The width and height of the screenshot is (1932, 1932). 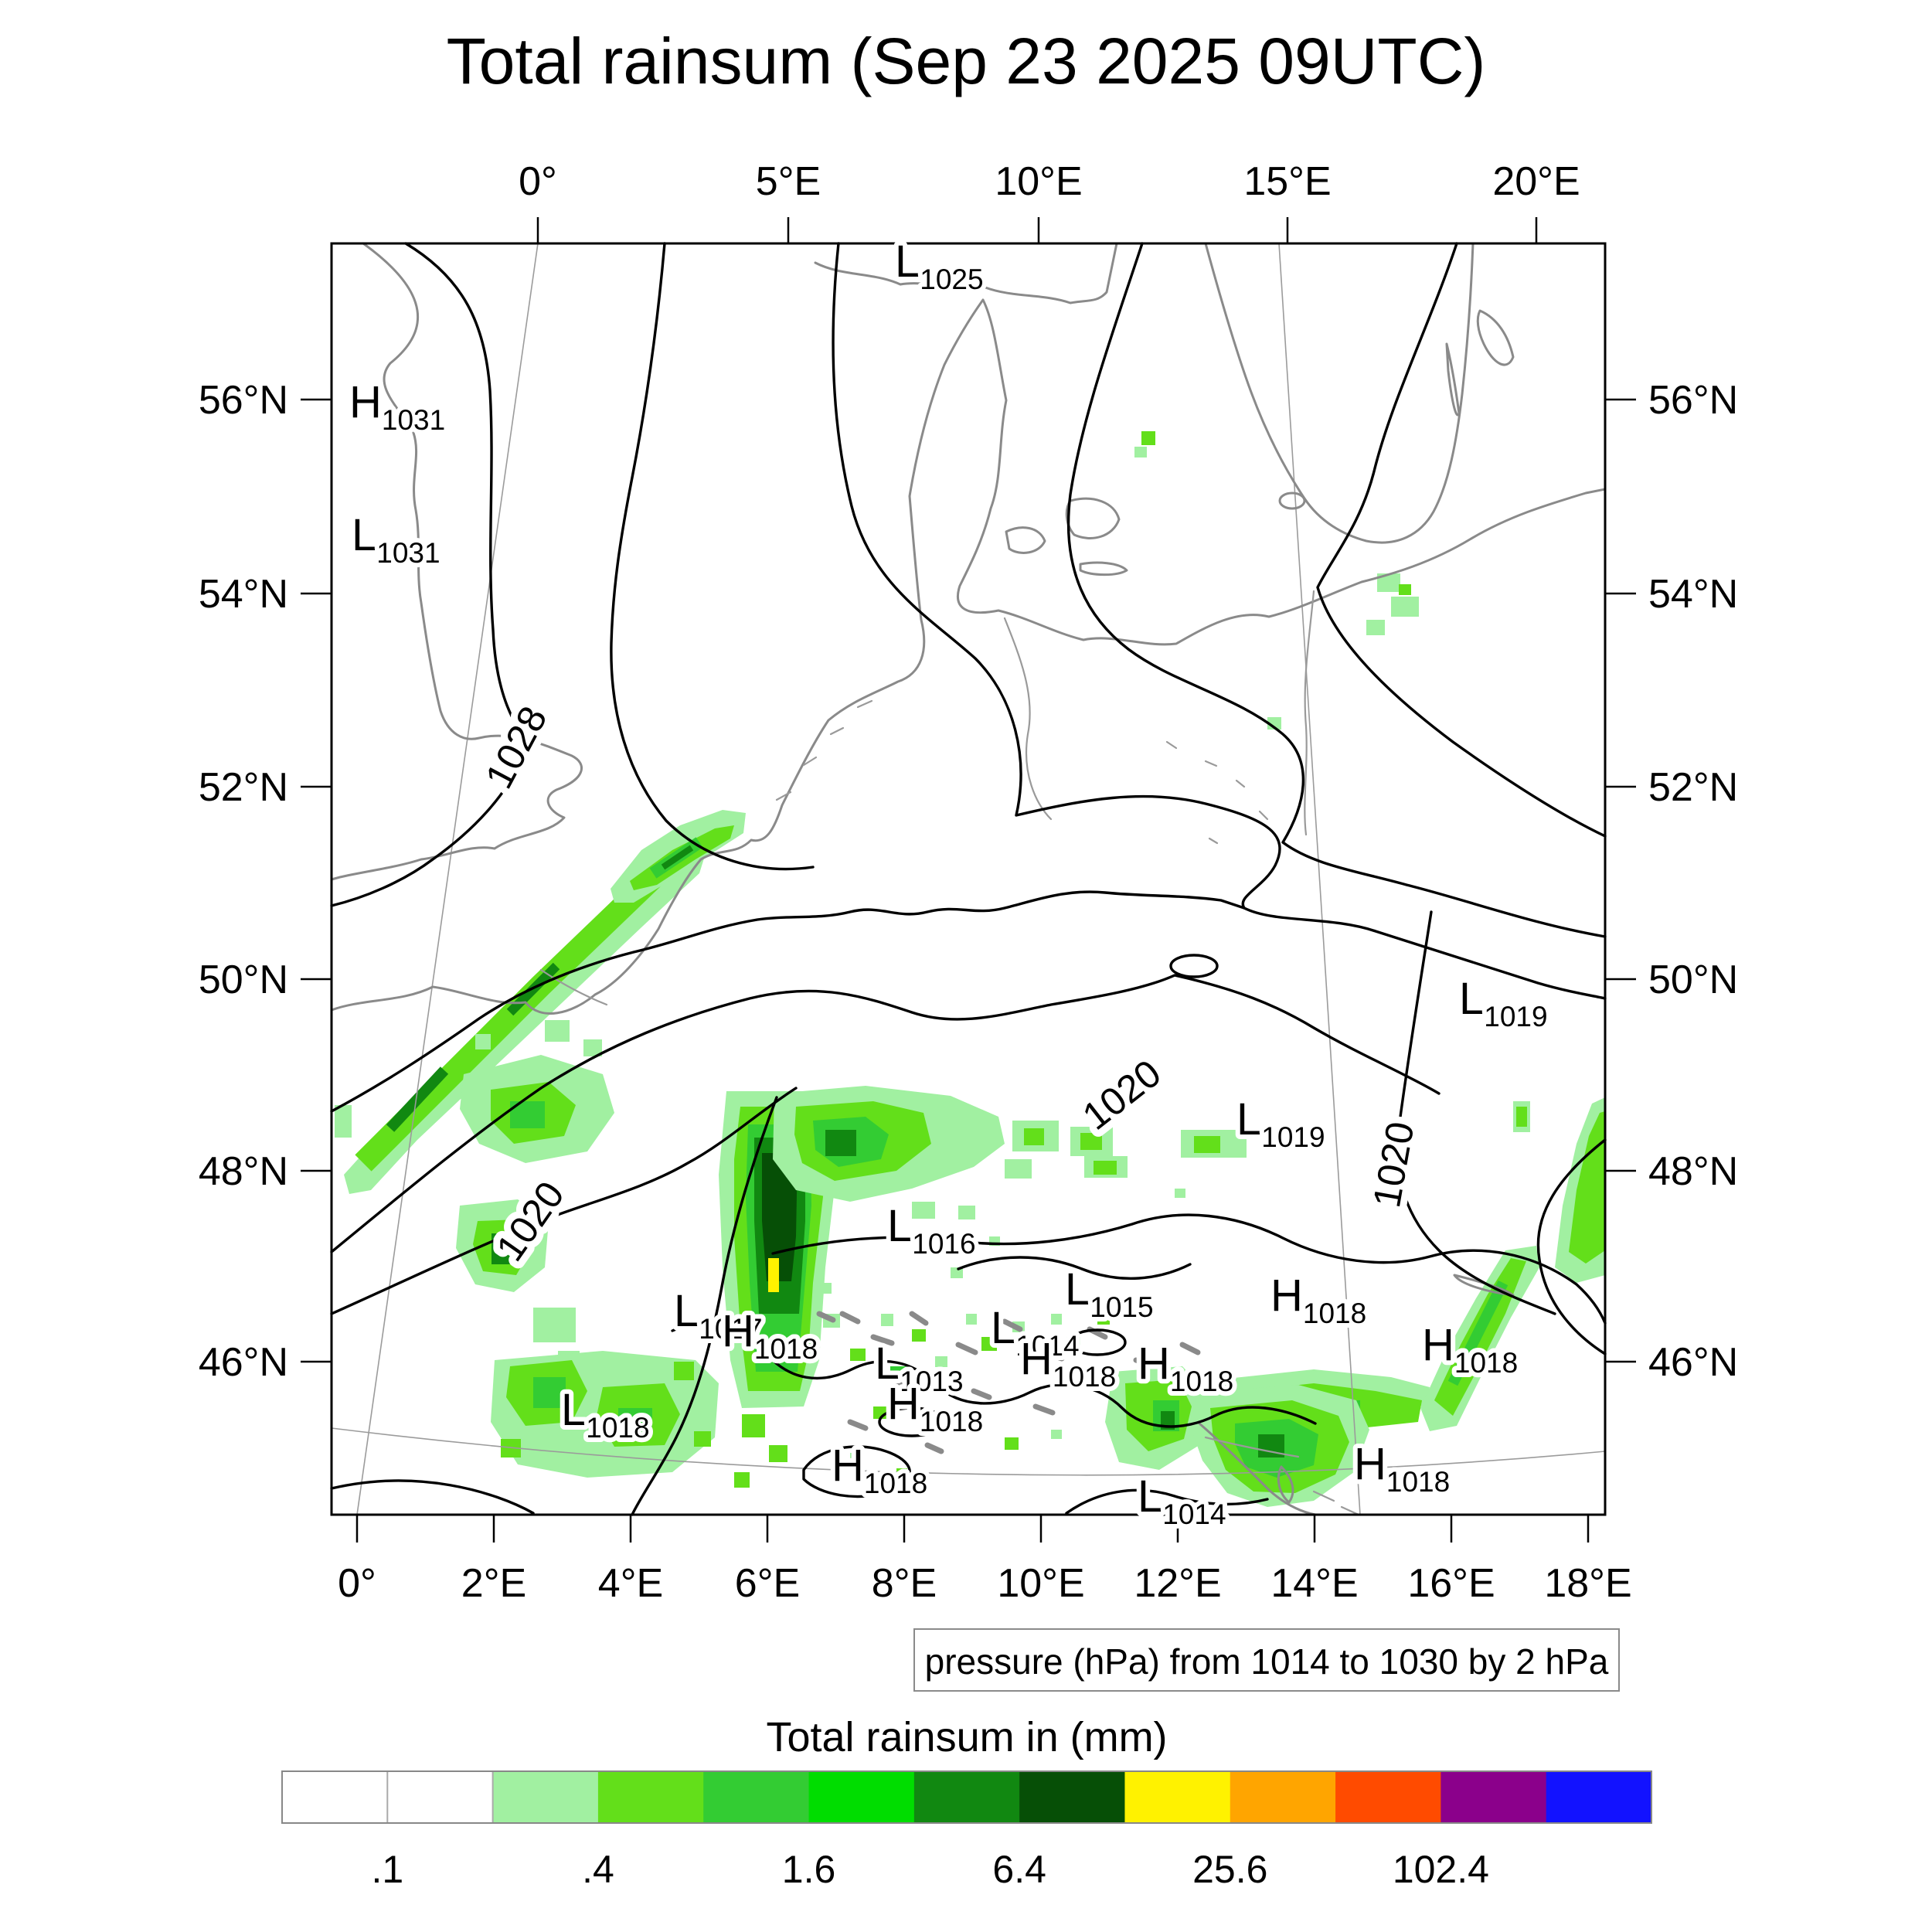 What do you see at coordinates (940, 266) in the screenshot?
I see `pressure-marker-L1025: L1025` at bounding box center [940, 266].